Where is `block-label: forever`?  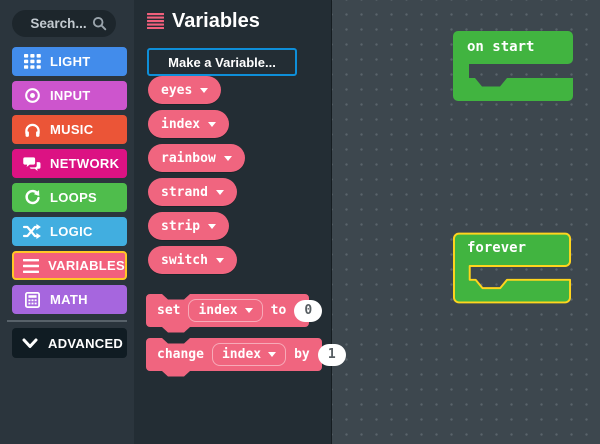 block-label: forever is located at coordinates (497, 248).